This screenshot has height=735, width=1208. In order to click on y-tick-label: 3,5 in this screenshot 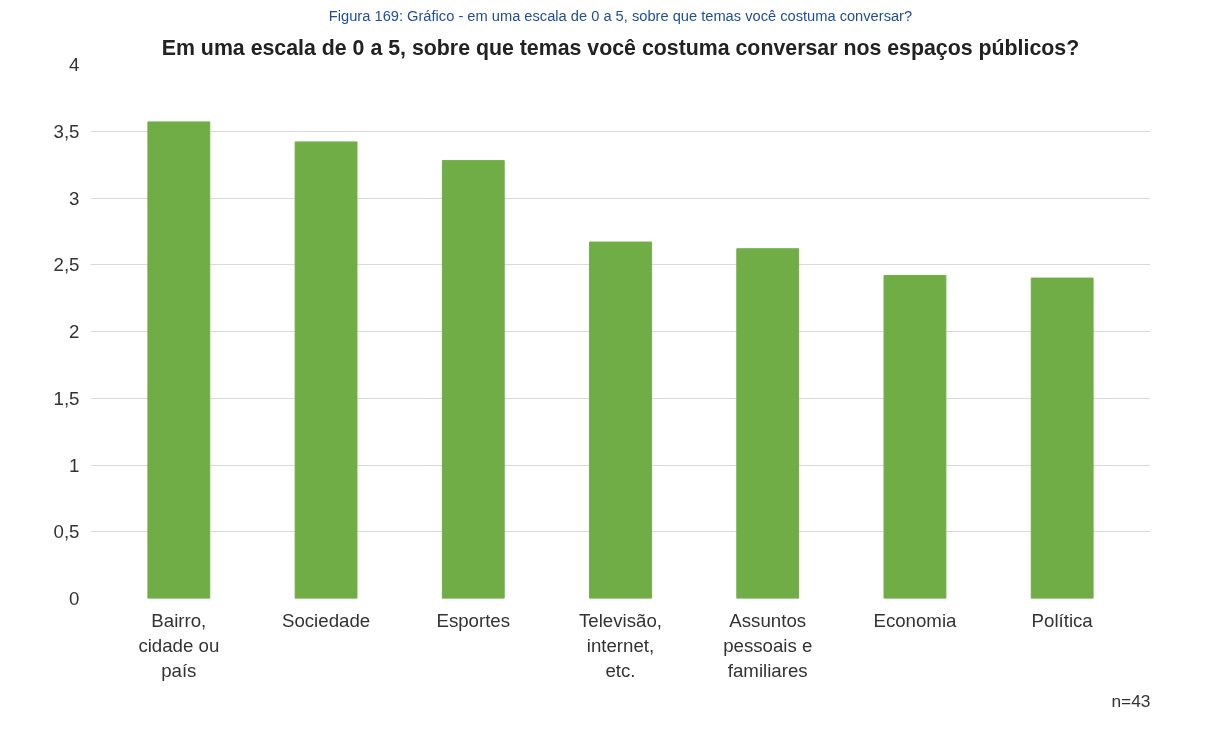, I will do `click(66, 131)`.